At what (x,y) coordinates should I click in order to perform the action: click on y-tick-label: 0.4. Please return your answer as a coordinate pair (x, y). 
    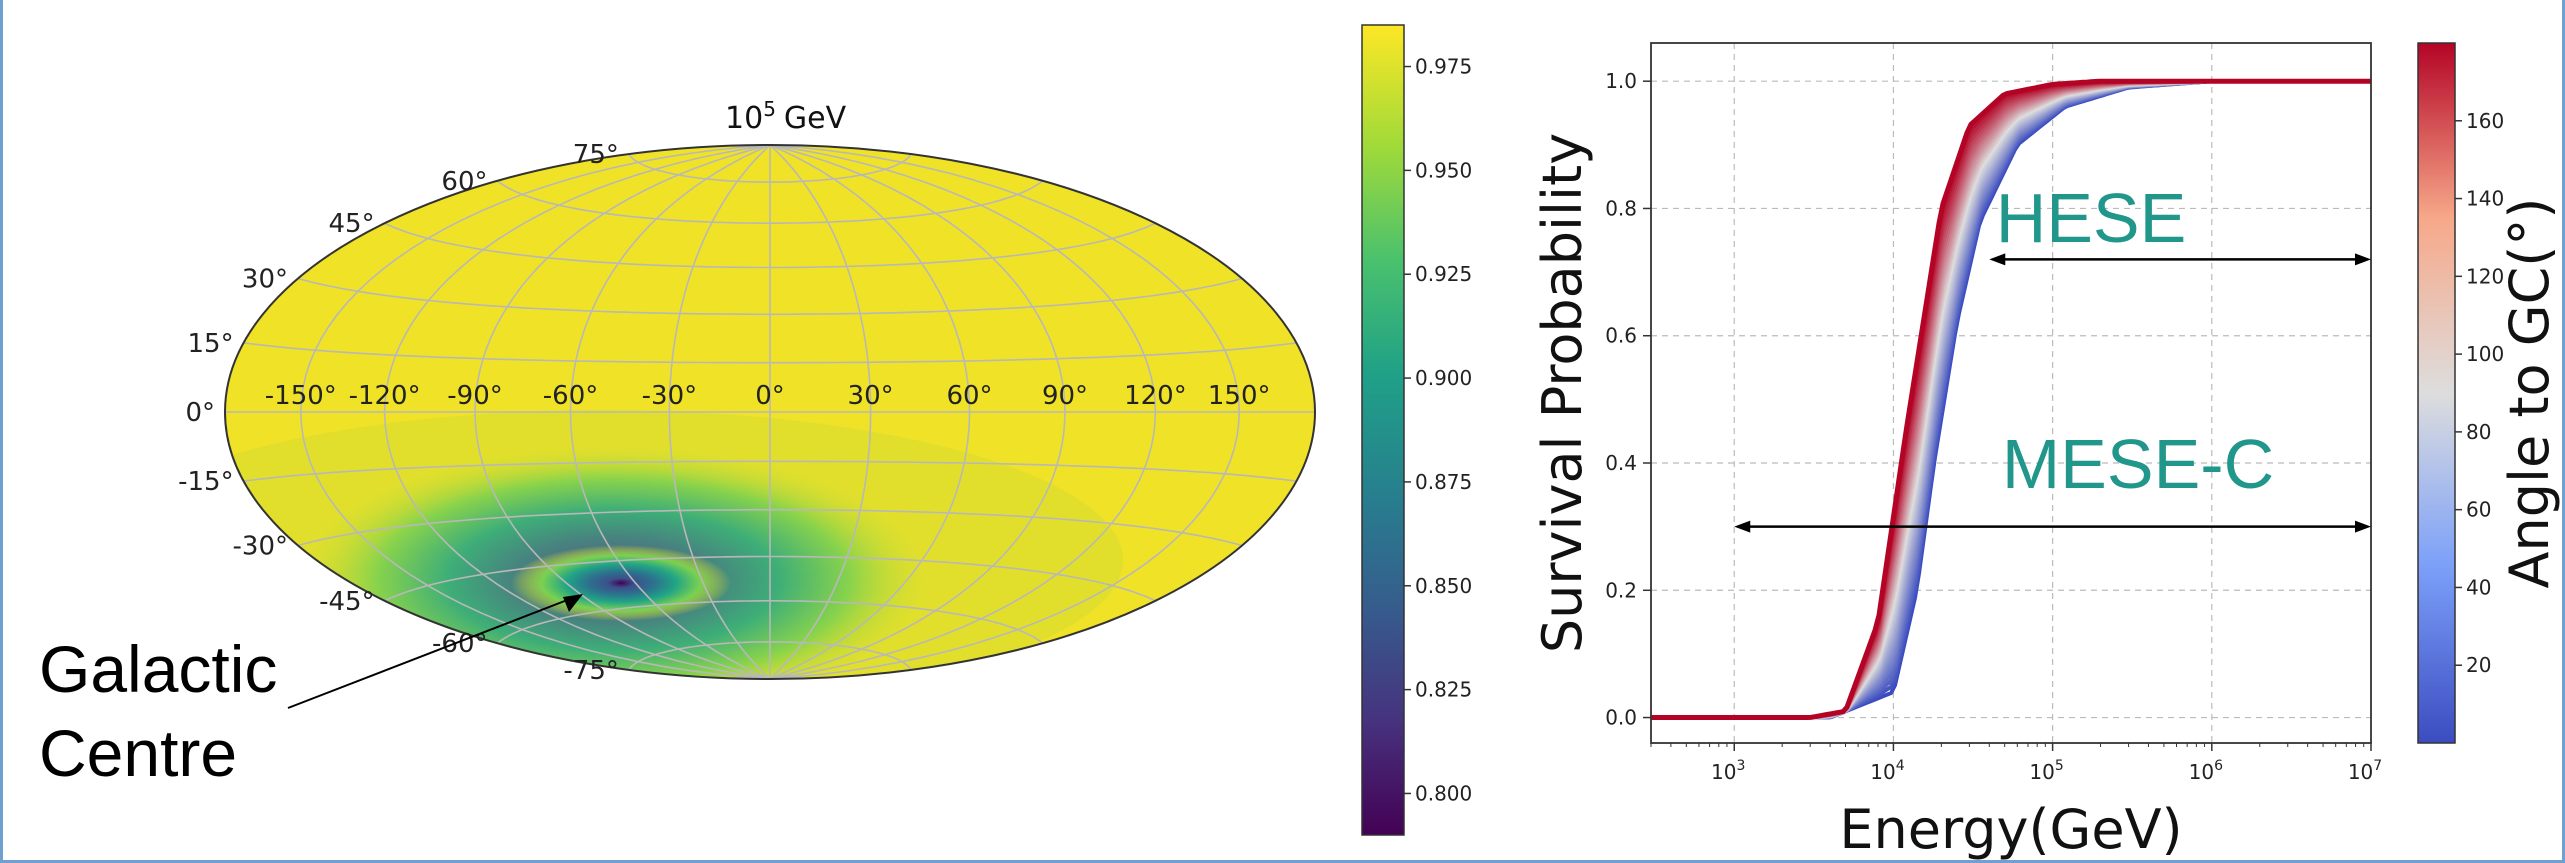
    Looking at the image, I should click on (1621, 463).